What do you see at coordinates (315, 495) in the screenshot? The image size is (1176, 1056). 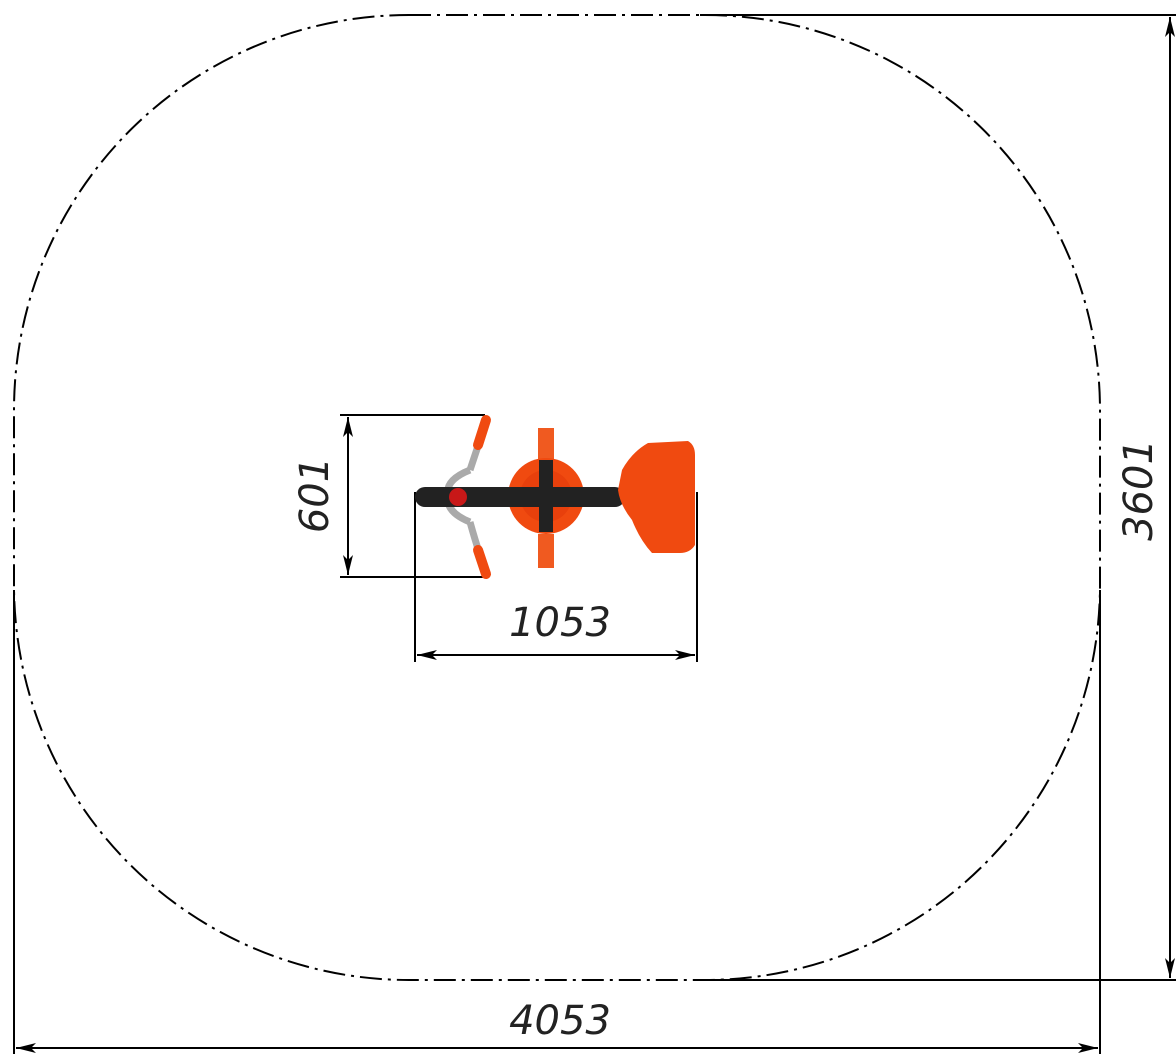 I see `dimension-label: 601` at bounding box center [315, 495].